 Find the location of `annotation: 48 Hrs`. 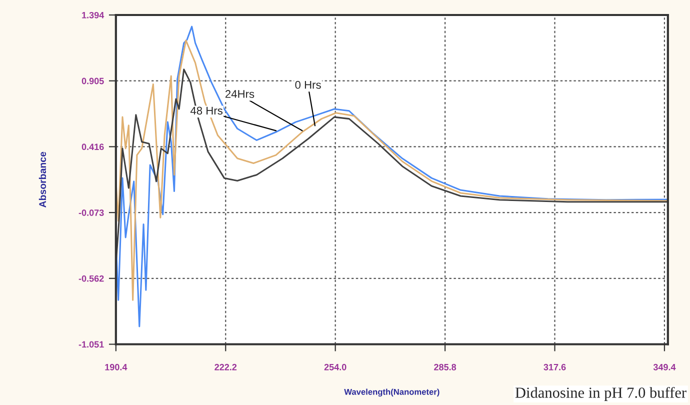

annotation: 48 Hrs is located at coordinates (206, 110).